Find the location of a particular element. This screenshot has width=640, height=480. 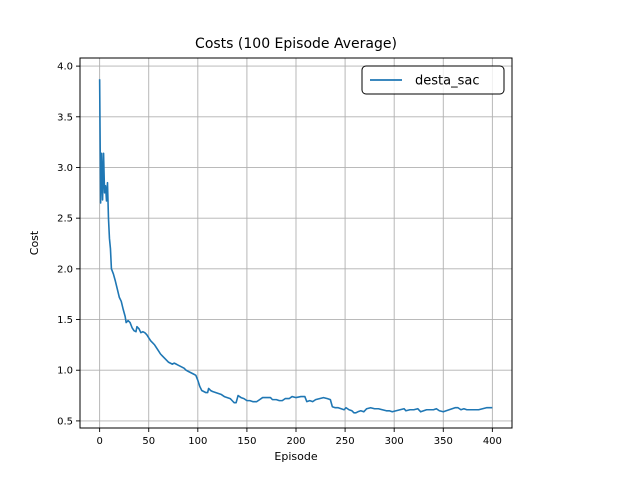

x-tick-label: 250 is located at coordinates (345, 441).